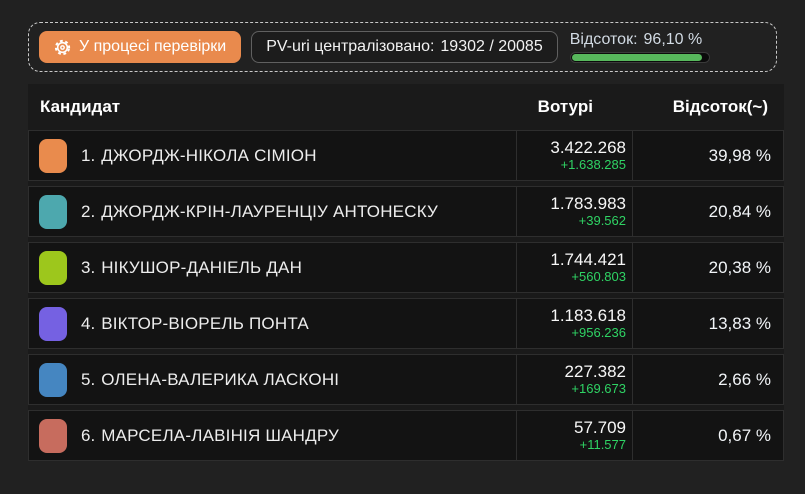  What do you see at coordinates (593, 164) in the screenshot?
I see `votes-delta: +1.638.285` at bounding box center [593, 164].